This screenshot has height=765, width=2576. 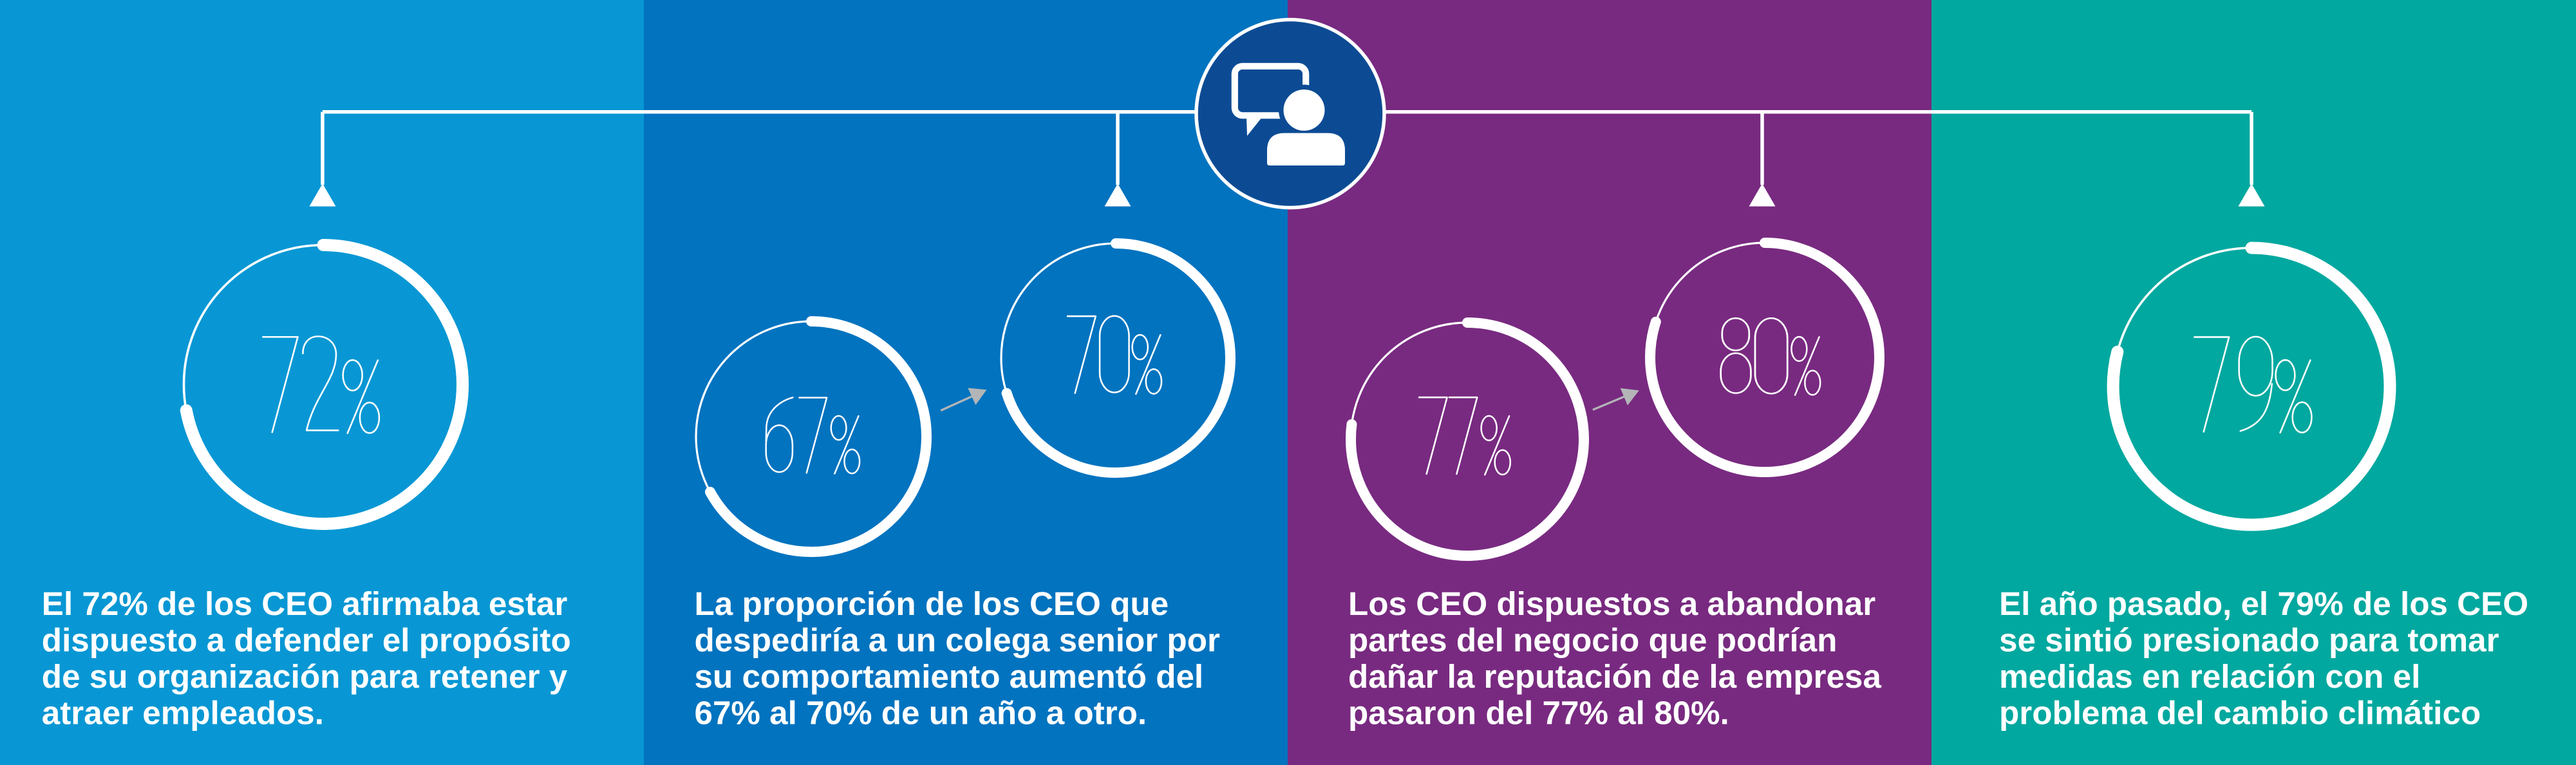 I want to click on svg-text:dispuesto a defender el propós: dispuesto a defender el propósito, so click(x=306, y=640).